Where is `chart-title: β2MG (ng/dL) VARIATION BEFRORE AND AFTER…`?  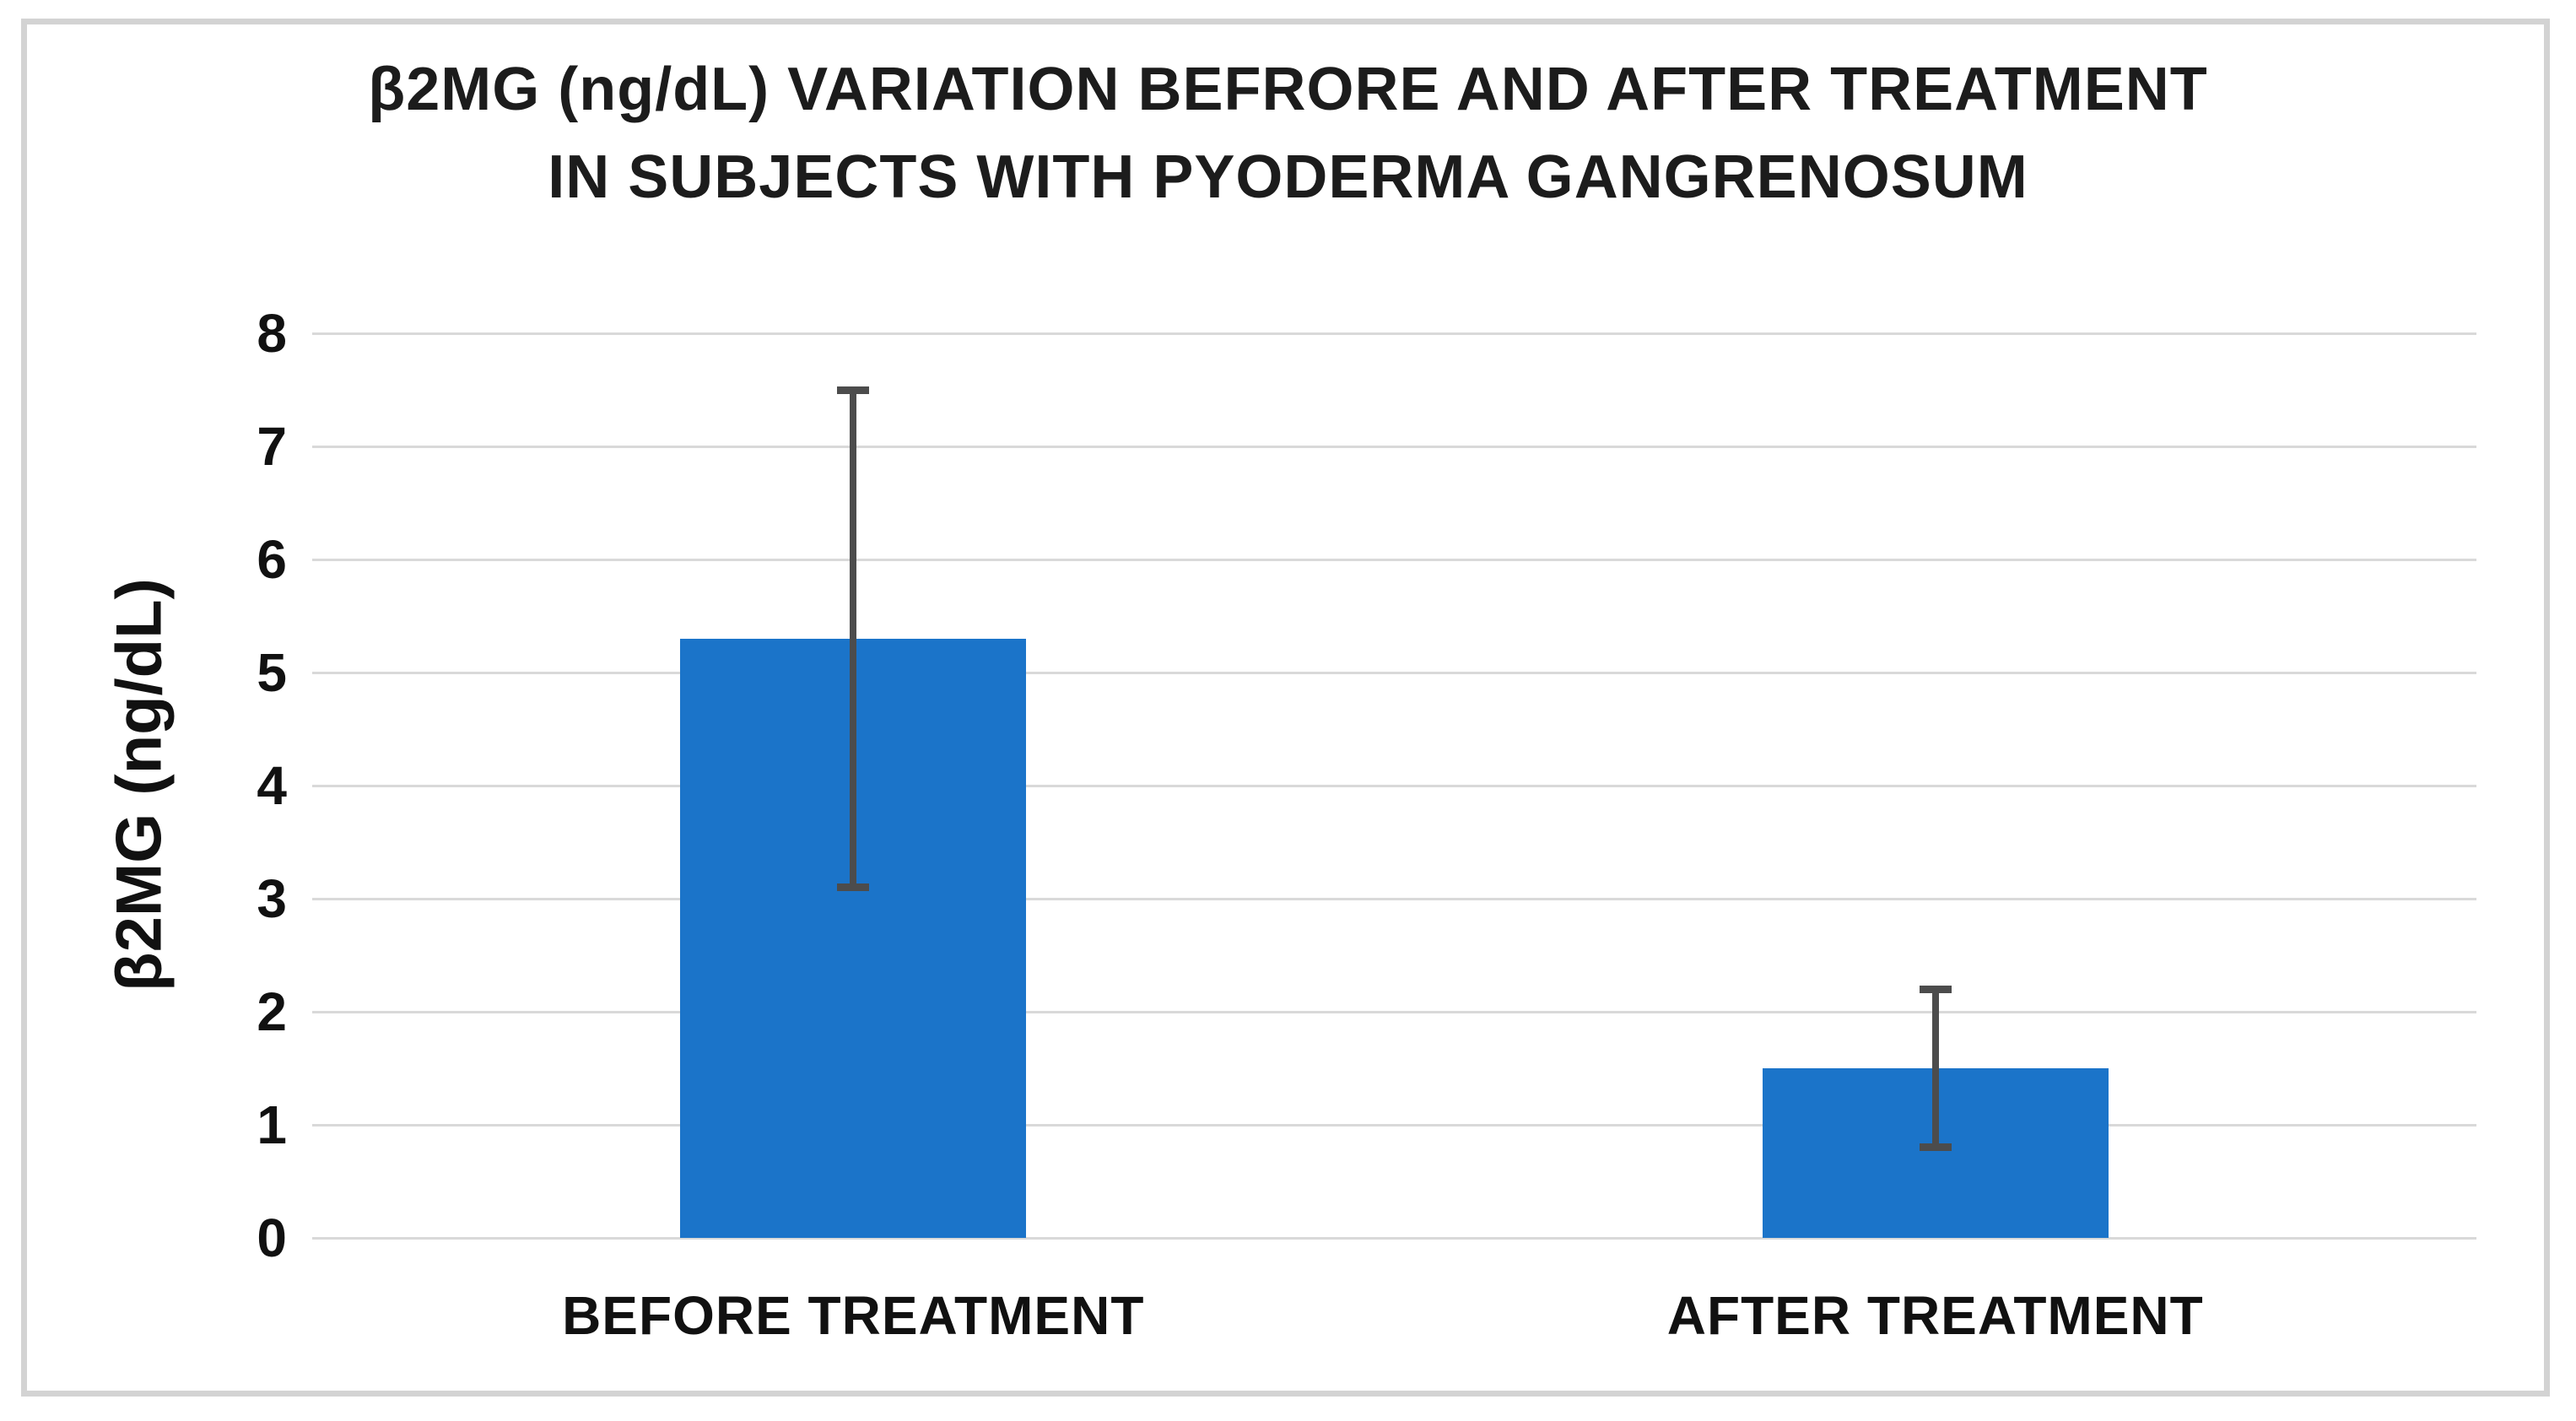
chart-title: β2MG (ng/dL) VARIATION BEFRORE AND AFTER… is located at coordinates (1288, 133).